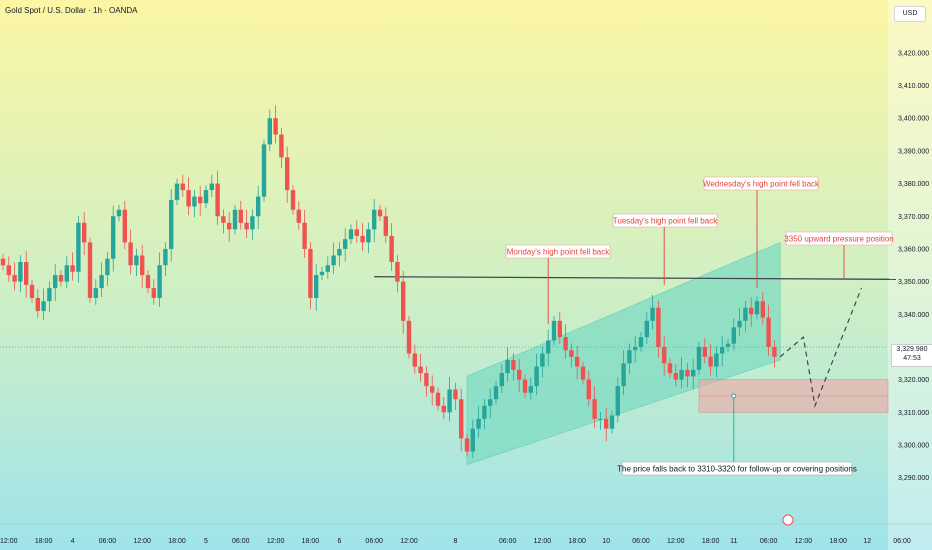  I want to click on x-tick-label: 10, so click(606, 541).